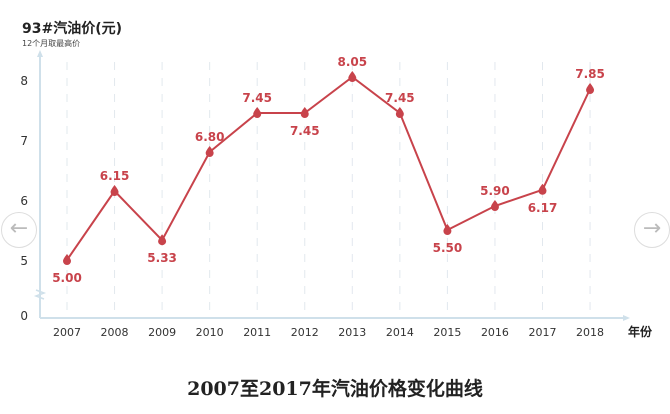 The height and width of the screenshot is (414, 670). What do you see at coordinates (24, 81) in the screenshot?
I see `y-tick-label: 8` at bounding box center [24, 81].